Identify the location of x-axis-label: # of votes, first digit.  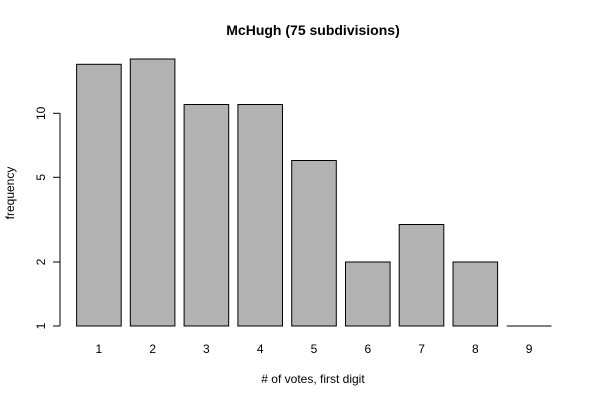
(313, 379).